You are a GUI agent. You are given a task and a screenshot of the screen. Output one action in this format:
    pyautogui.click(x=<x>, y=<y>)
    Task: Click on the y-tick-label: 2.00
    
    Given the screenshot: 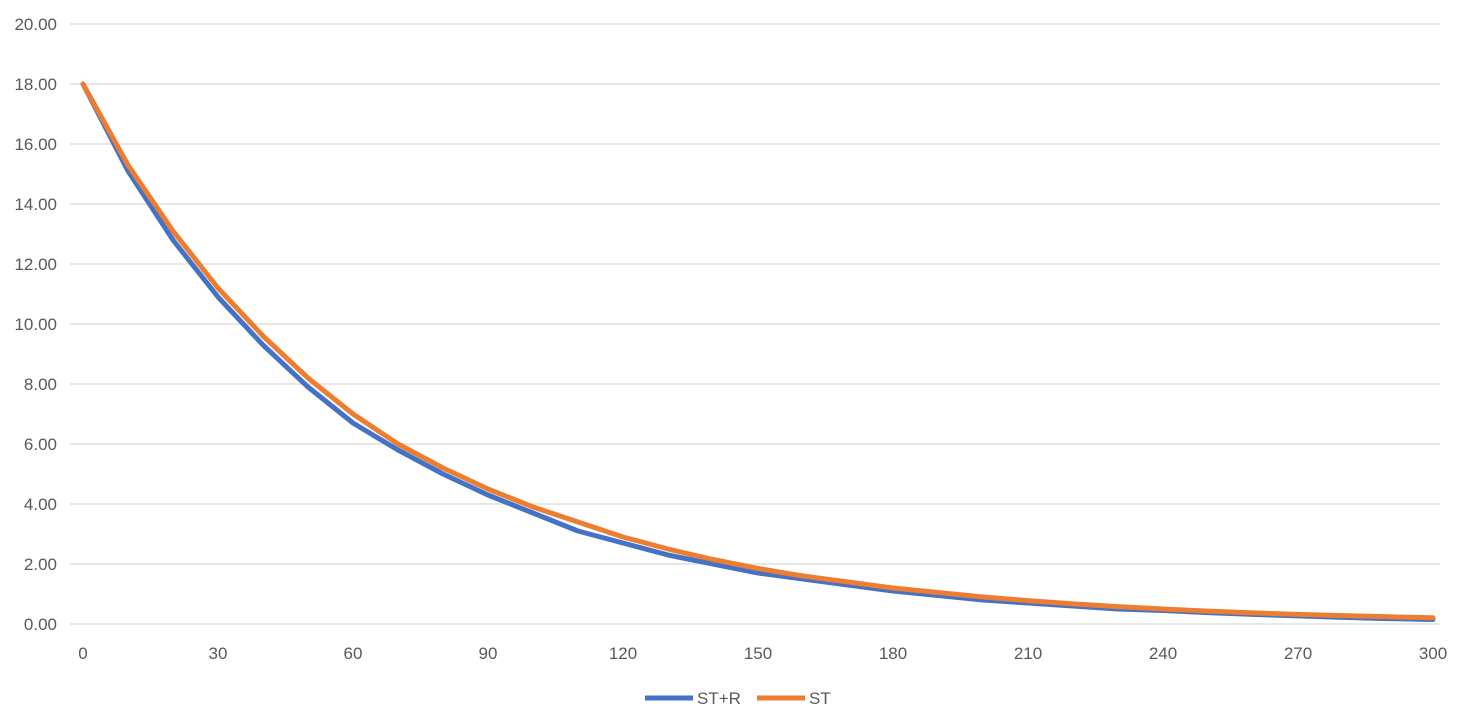 What is the action you would take?
    pyautogui.click(x=40, y=564)
    